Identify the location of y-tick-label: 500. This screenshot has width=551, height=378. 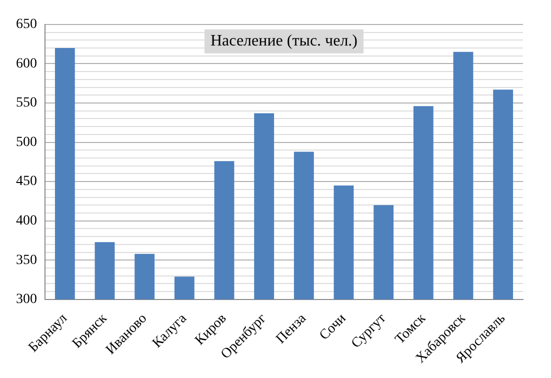
(26, 142).